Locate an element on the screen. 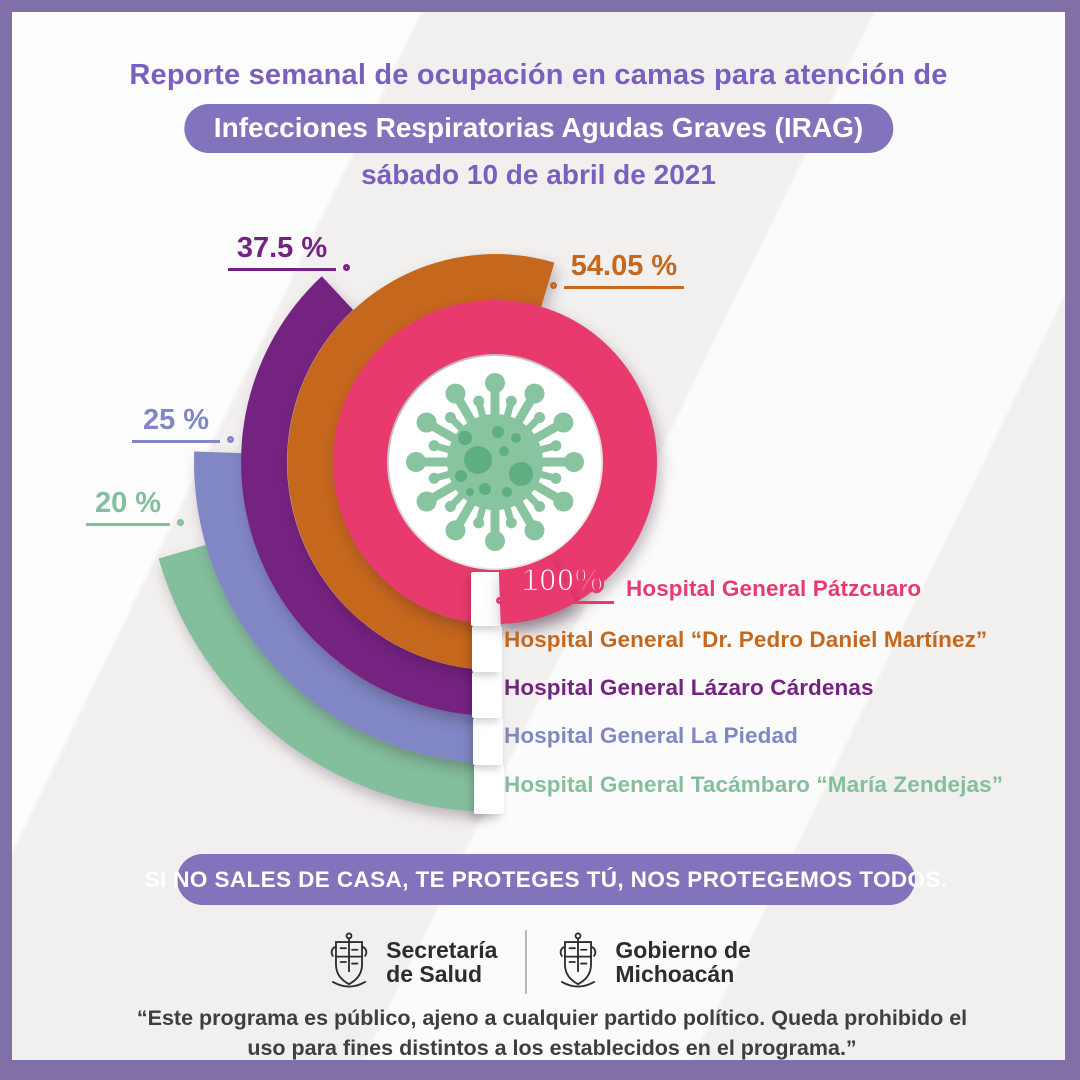 The height and width of the screenshot is (1080, 1080). pct-label-pedro-daniel-martinez: 54.05 % is located at coordinates (617, 269).